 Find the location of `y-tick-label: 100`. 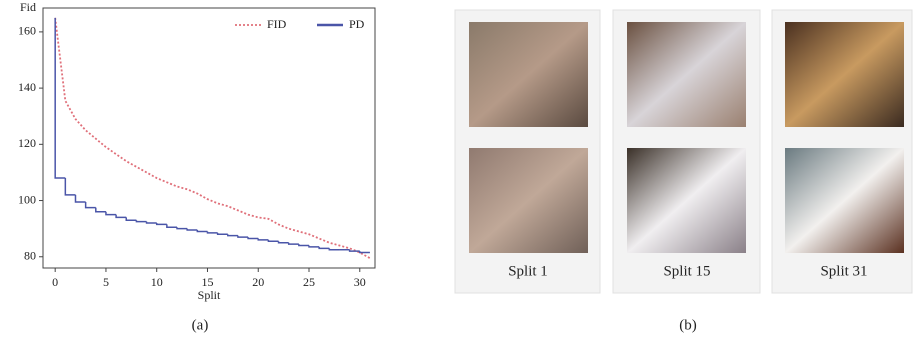

y-tick-label: 100 is located at coordinates (27, 199).